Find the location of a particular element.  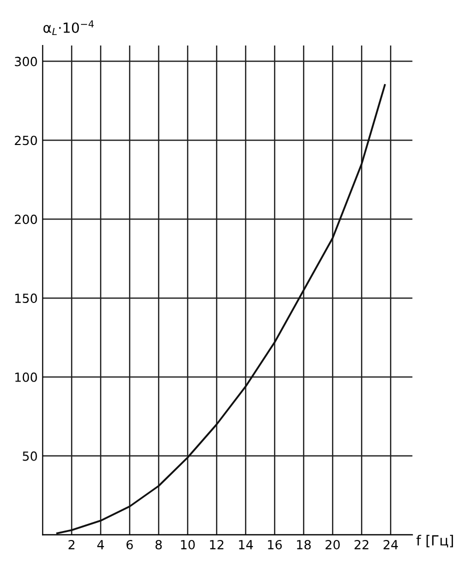

x-tick-label: 12 is located at coordinates (217, 545).